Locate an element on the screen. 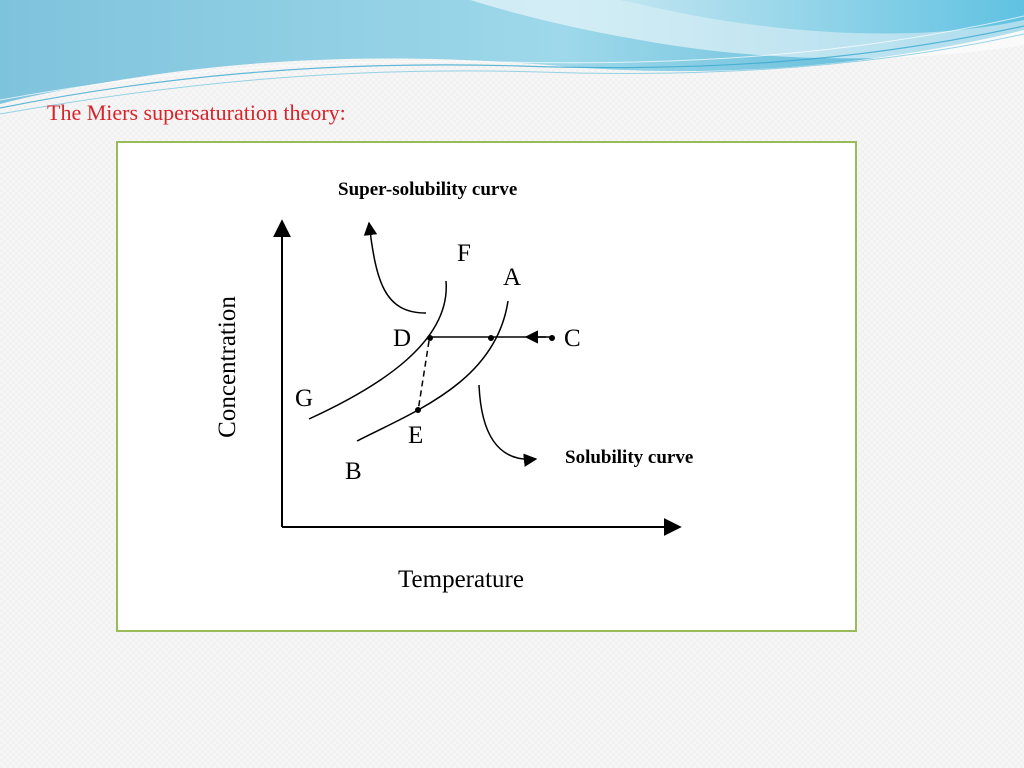  super-solubility-label: Super-solubility curve is located at coordinates (427, 189).